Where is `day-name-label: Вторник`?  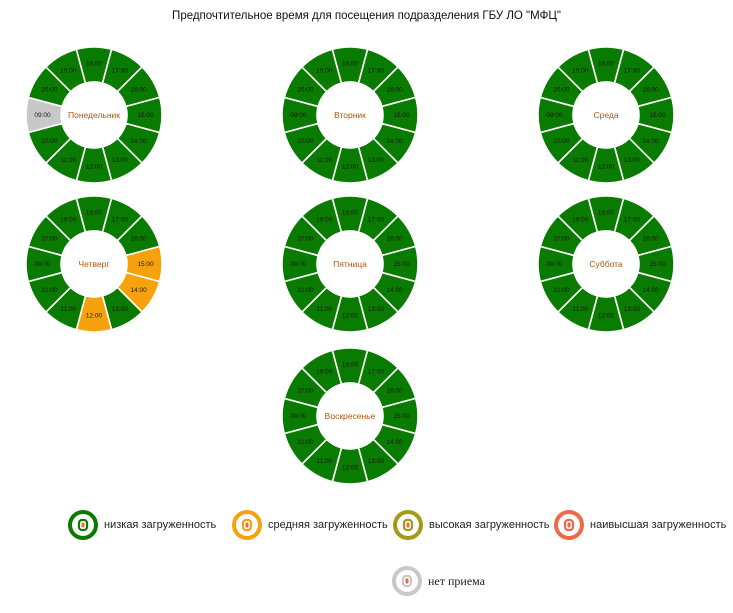 day-name-label: Вторник is located at coordinates (350, 115).